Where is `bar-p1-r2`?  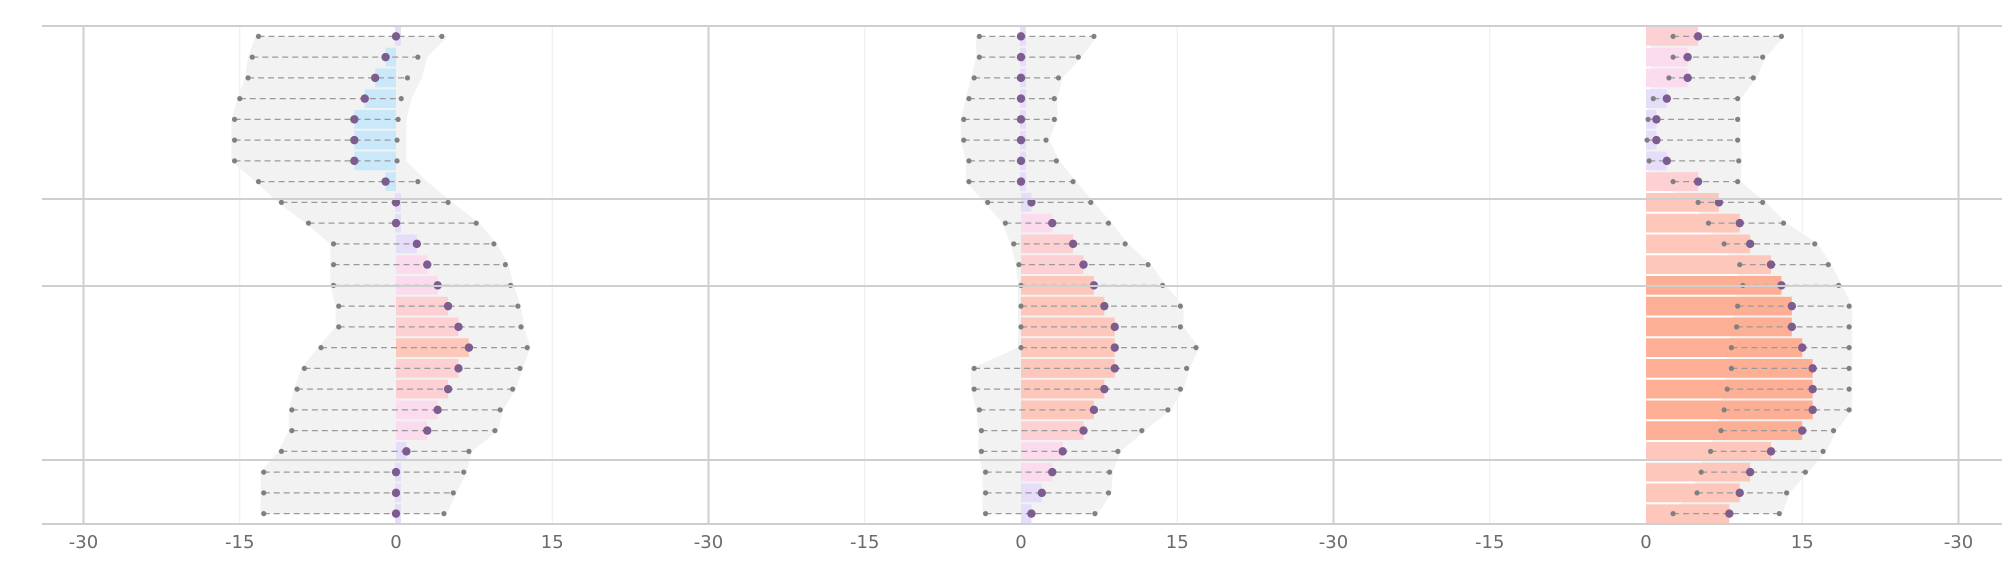 bar-p1-r2 is located at coordinates (385, 78).